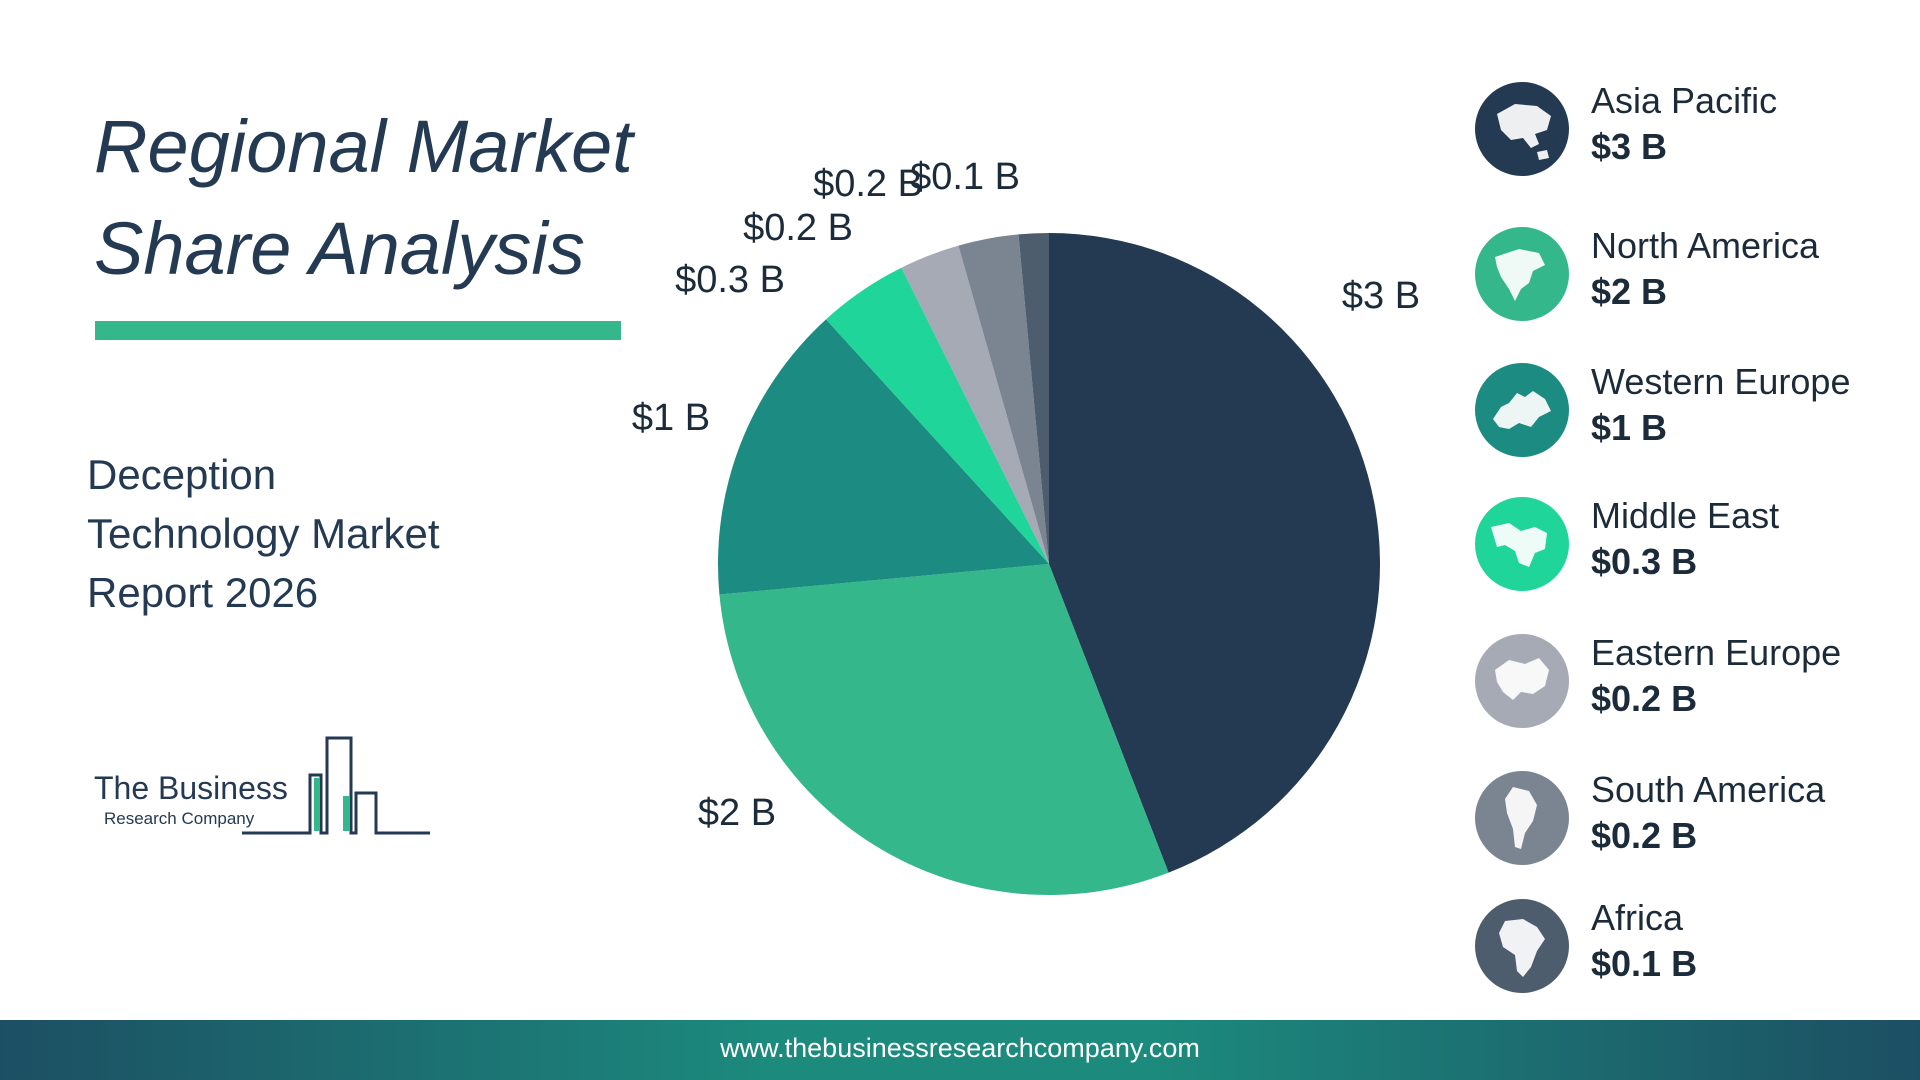  I want to click on title-line-1: Regional Market, so click(363, 146).